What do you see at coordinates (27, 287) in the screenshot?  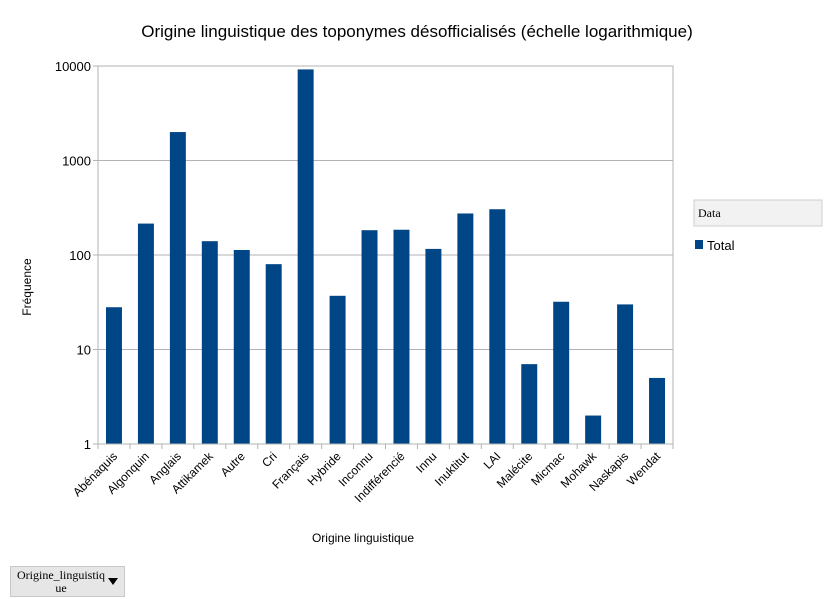 I see `y-axis-title: Fréquence` at bounding box center [27, 287].